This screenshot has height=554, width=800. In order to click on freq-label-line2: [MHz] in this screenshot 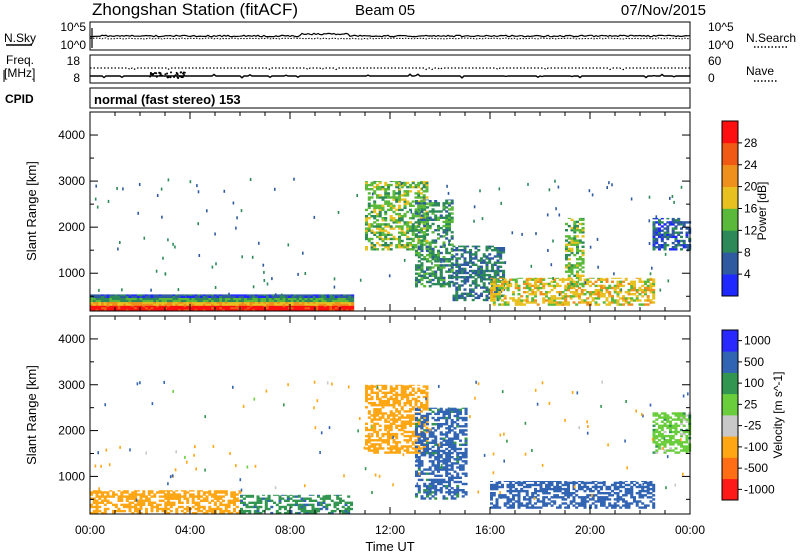, I will do `click(19, 73)`.